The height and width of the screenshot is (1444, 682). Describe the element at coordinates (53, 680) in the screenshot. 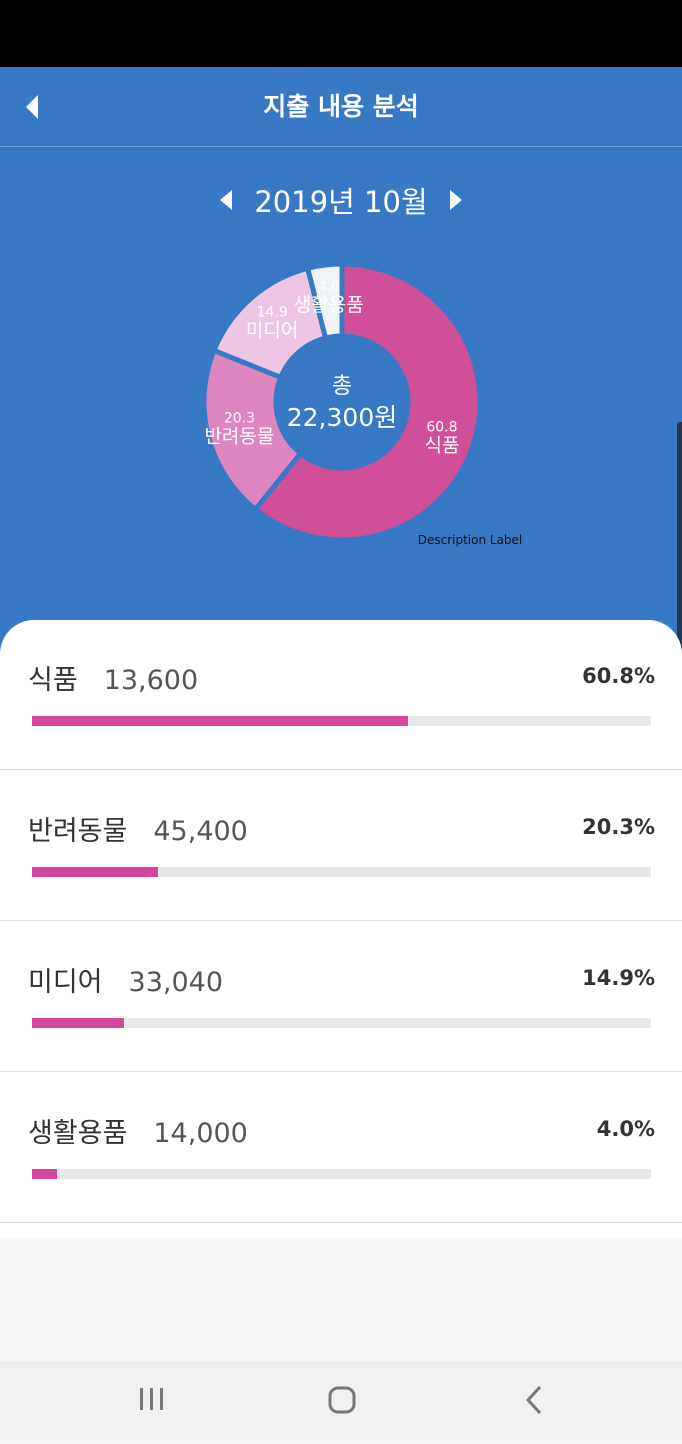

I see `category-name: 식품` at that location.